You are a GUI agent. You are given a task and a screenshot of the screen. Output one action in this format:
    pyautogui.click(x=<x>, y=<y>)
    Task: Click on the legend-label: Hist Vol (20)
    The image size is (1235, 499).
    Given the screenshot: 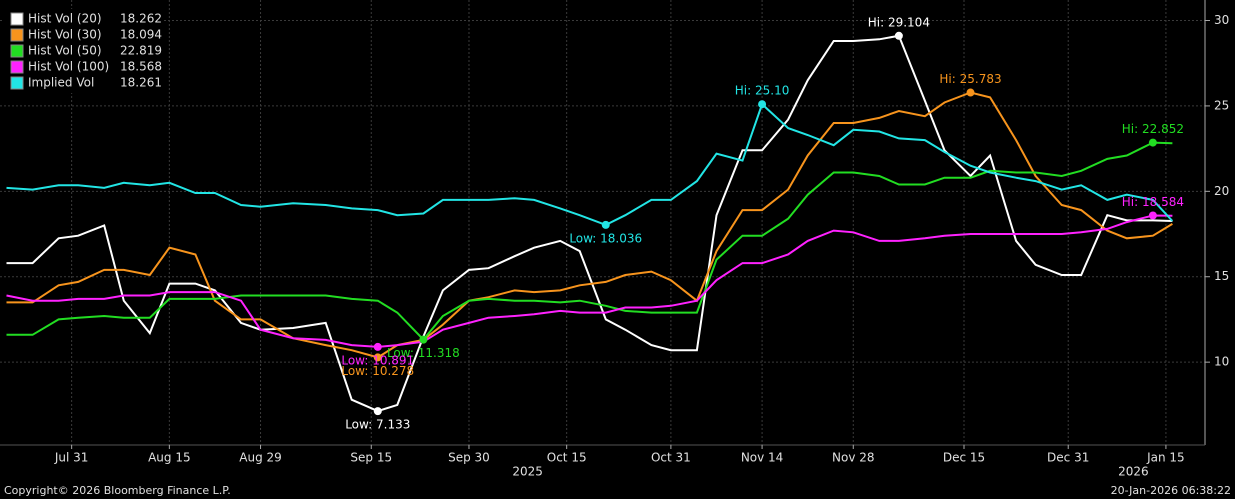 What is the action you would take?
    pyautogui.click(x=65, y=19)
    